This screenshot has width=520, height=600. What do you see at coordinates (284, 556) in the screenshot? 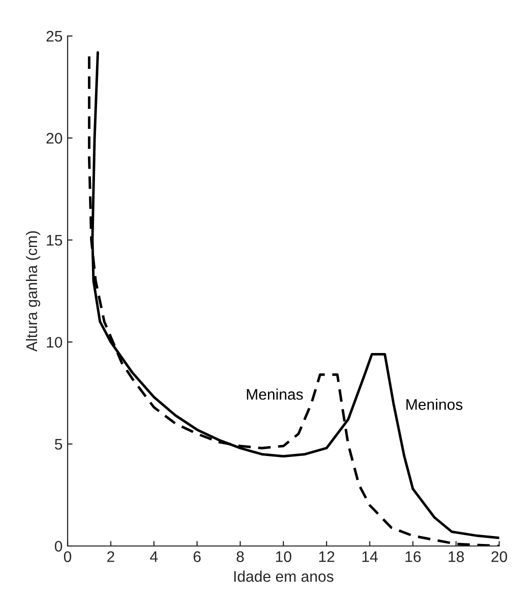
I see `x-tick-label: 10` at bounding box center [284, 556].